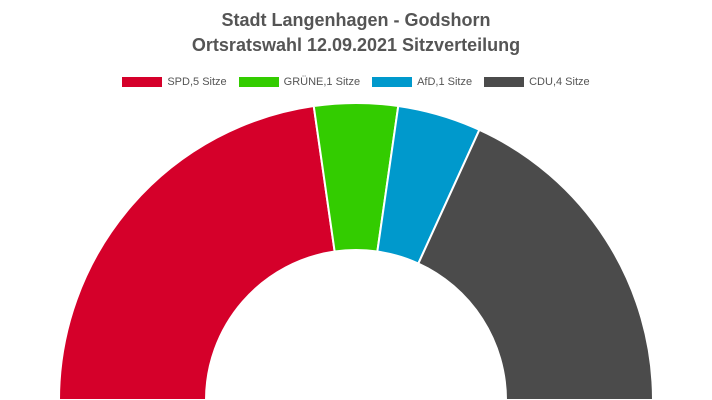  I want to click on legend-label-cdu: CDU,4 Sitze, so click(559, 82).